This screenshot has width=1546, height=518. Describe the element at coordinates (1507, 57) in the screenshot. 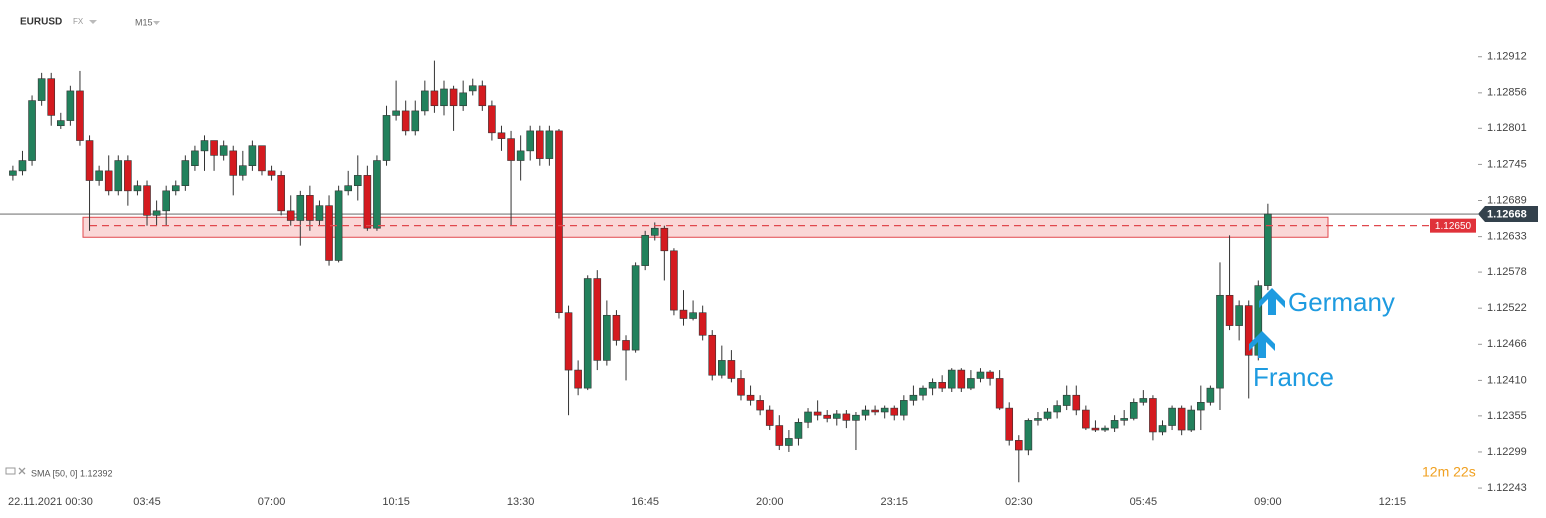

I see `y-tick-label: 1.12912` at that location.